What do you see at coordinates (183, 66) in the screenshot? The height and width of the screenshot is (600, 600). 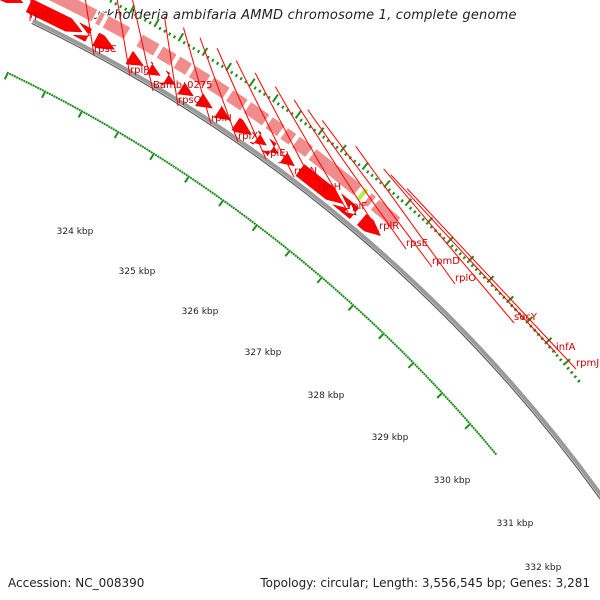 I see `gene-block-rplX` at bounding box center [183, 66].